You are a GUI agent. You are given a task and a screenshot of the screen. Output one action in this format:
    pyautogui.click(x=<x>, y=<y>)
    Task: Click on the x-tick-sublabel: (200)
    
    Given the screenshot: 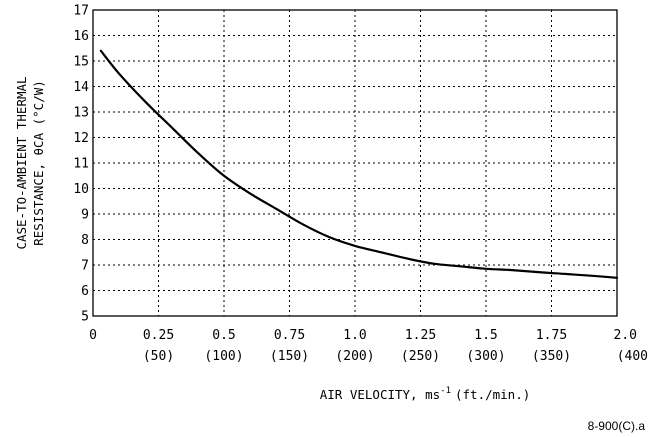 What is the action you would take?
    pyautogui.click(x=354, y=356)
    